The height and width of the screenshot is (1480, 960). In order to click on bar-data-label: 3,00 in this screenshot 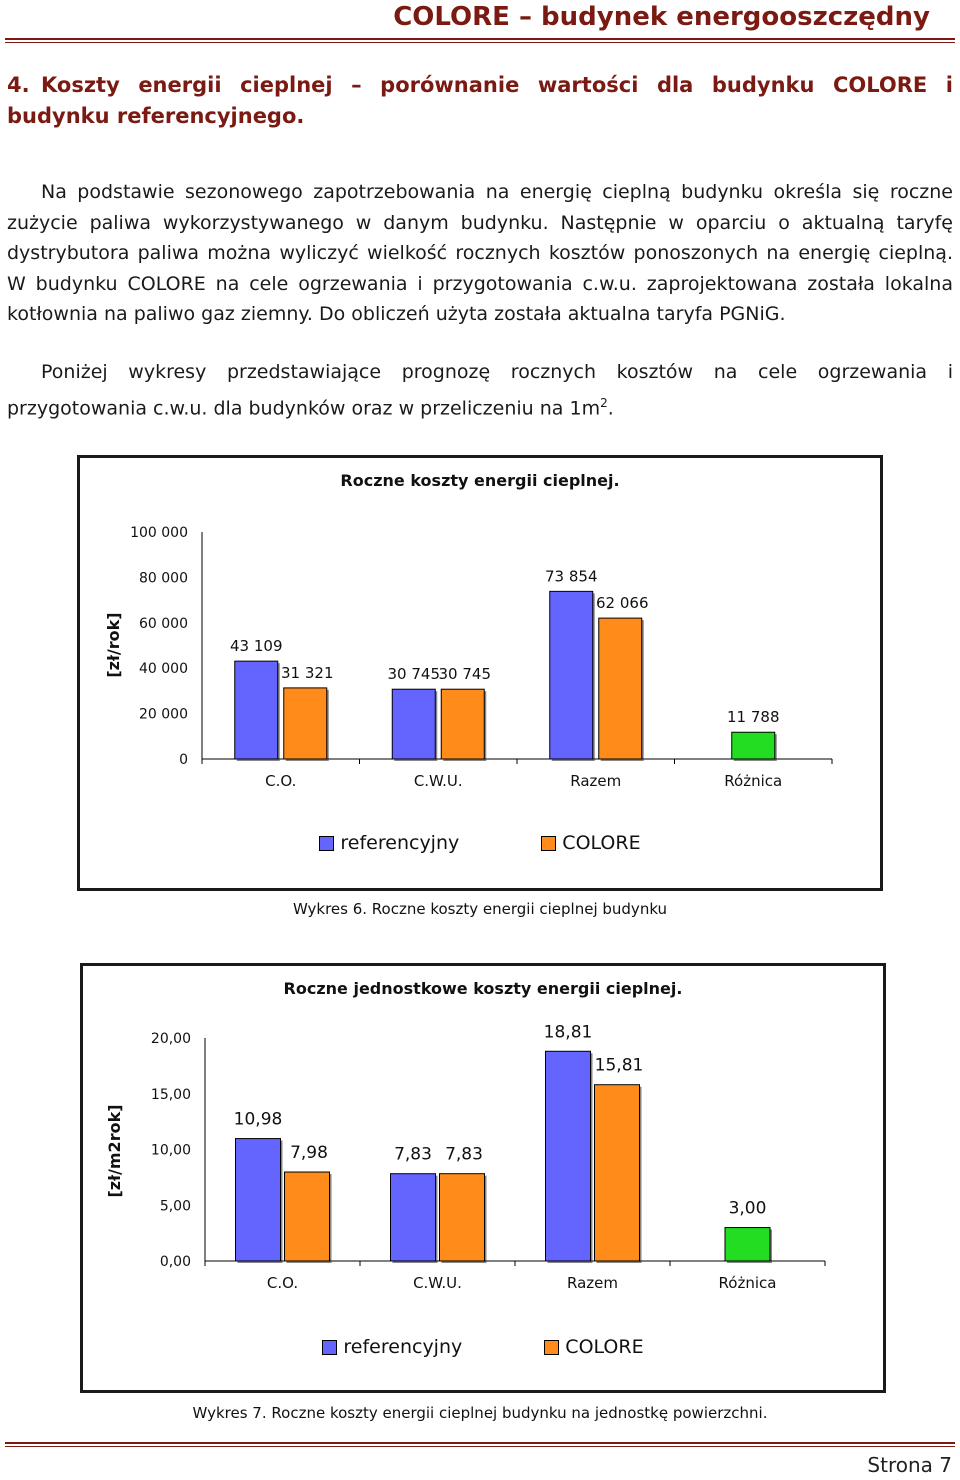, I will do `click(748, 1209)`.